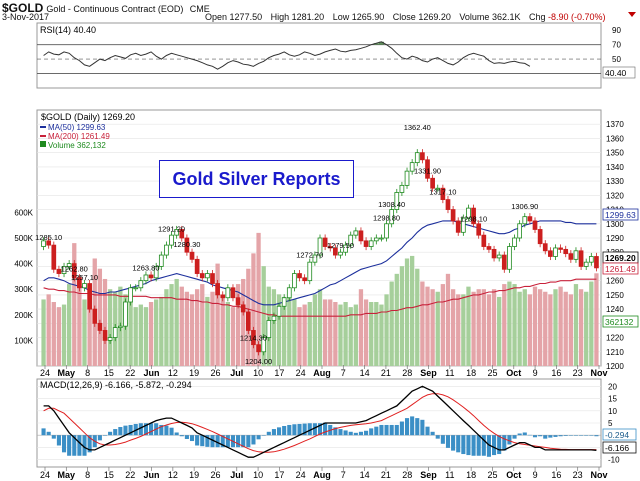  Describe the element at coordinates (365, 475) in the screenshot. I see `x-axis-label: 14` at that location.